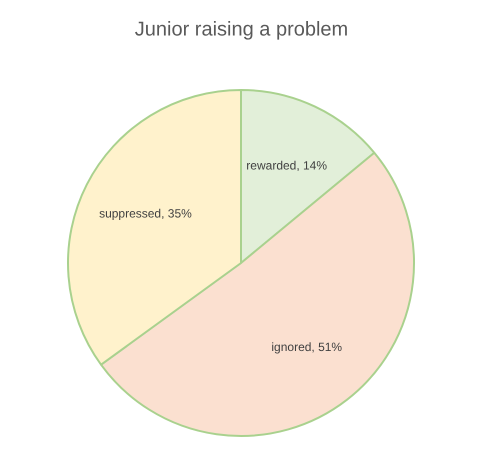  What do you see at coordinates (145, 213) in the screenshot?
I see `slice-label: suppressed, 35%` at bounding box center [145, 213].